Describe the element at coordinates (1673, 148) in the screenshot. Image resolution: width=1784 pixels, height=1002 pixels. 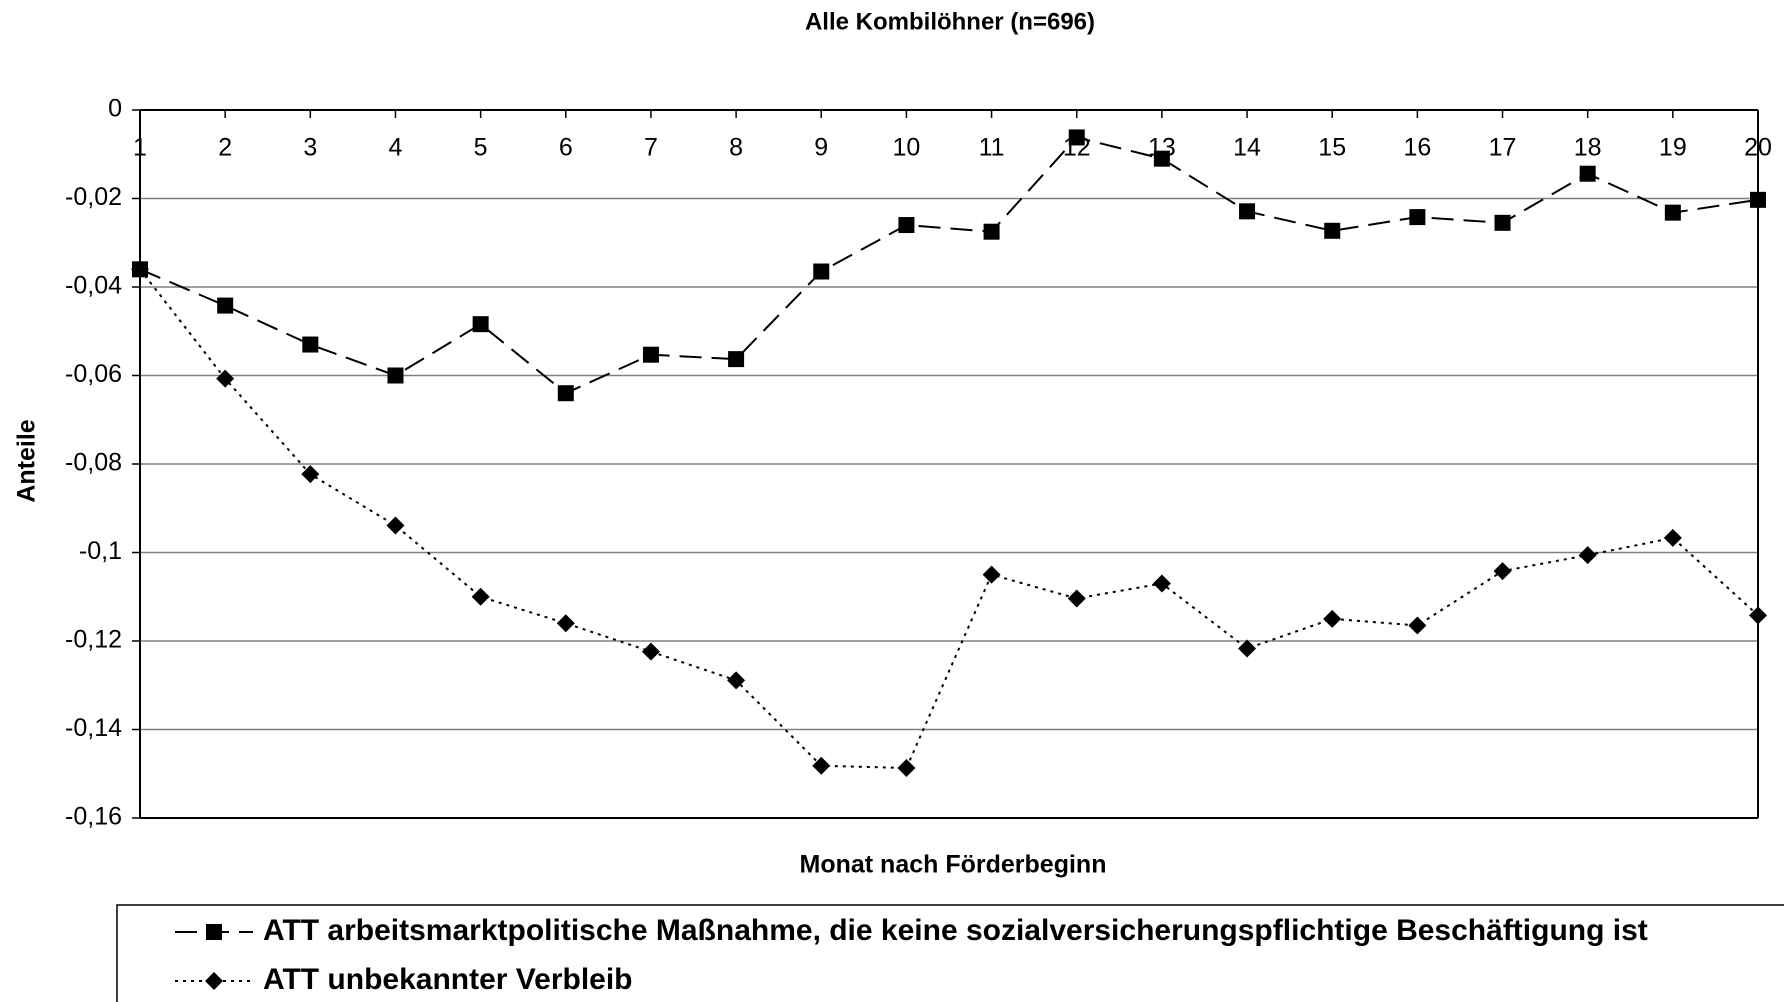
I see `x-tick-label: 19` at that location.